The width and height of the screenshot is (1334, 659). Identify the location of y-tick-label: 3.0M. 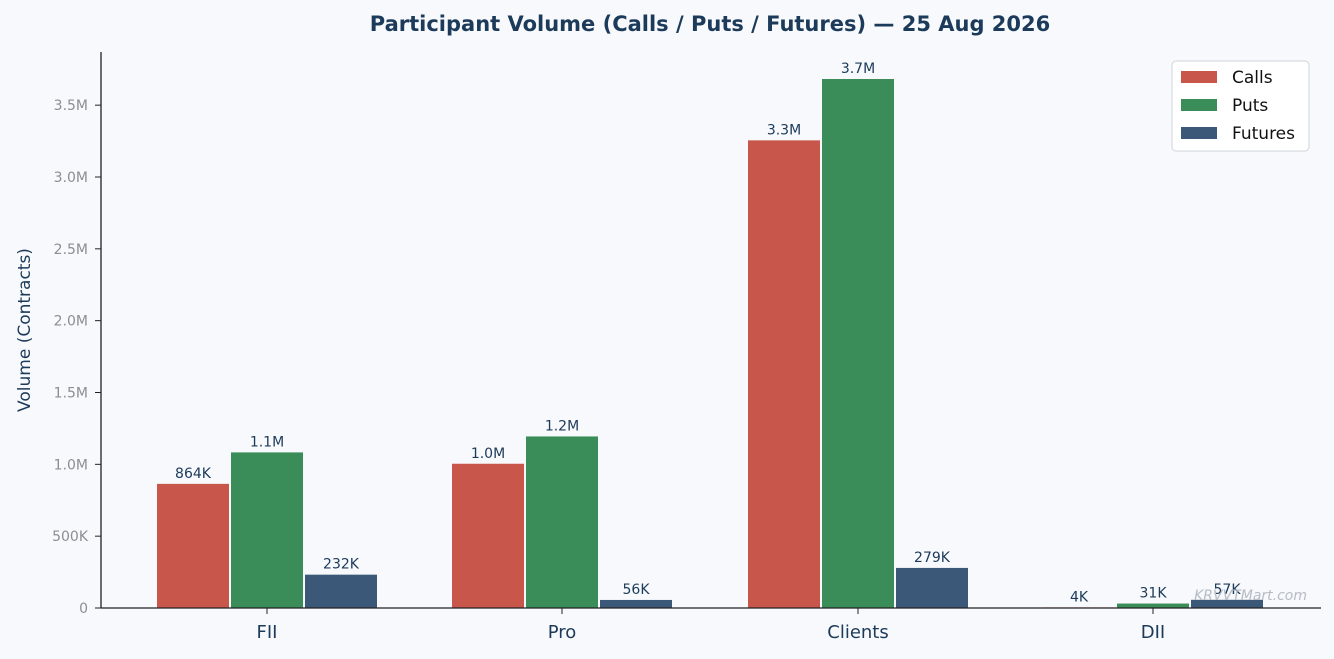
(71, 178).